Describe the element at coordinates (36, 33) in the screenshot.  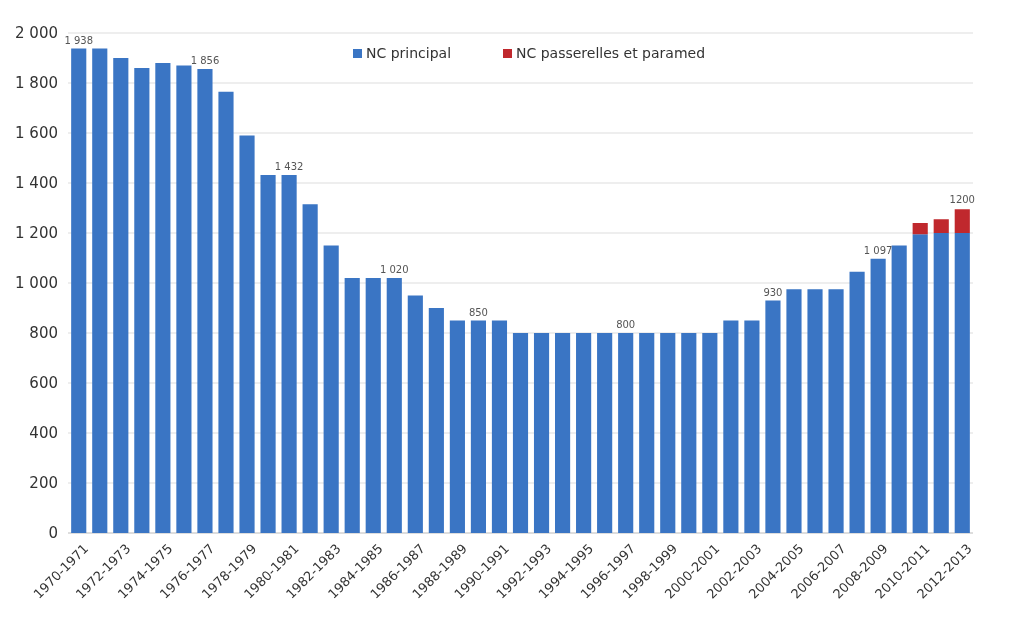
I see `y-tick-label: 2 000` at that location.